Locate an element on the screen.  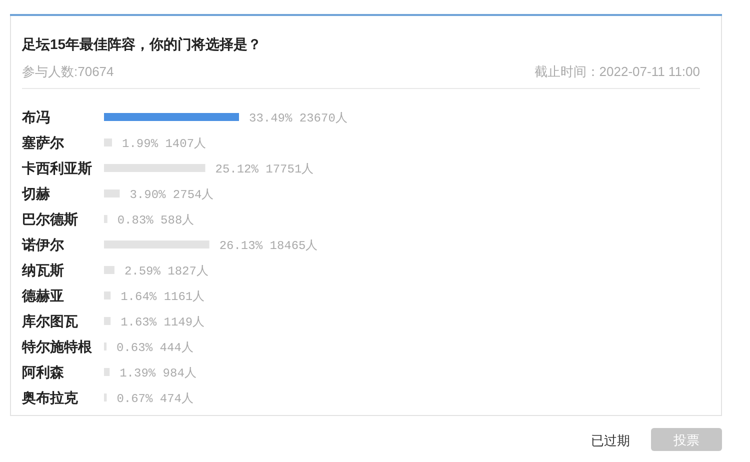
category: 库尔图瓦 is located at coordinates (50, 321).